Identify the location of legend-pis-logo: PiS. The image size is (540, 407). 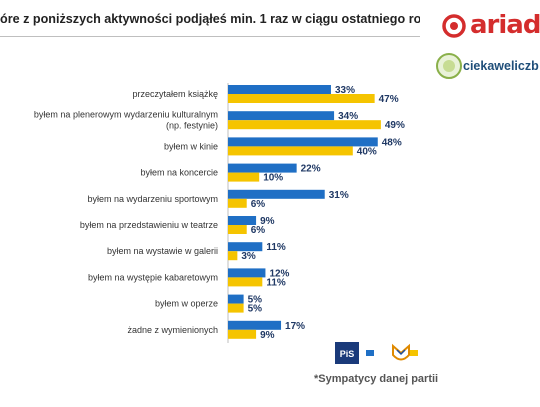
(347, 355).